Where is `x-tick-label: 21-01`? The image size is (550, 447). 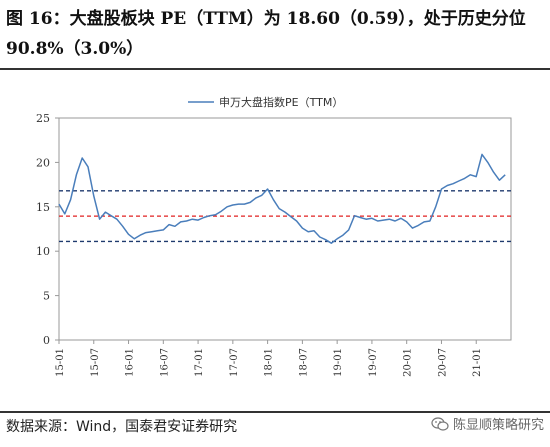
x-tick-label: 21-01 is located at coordinates (477, 362).